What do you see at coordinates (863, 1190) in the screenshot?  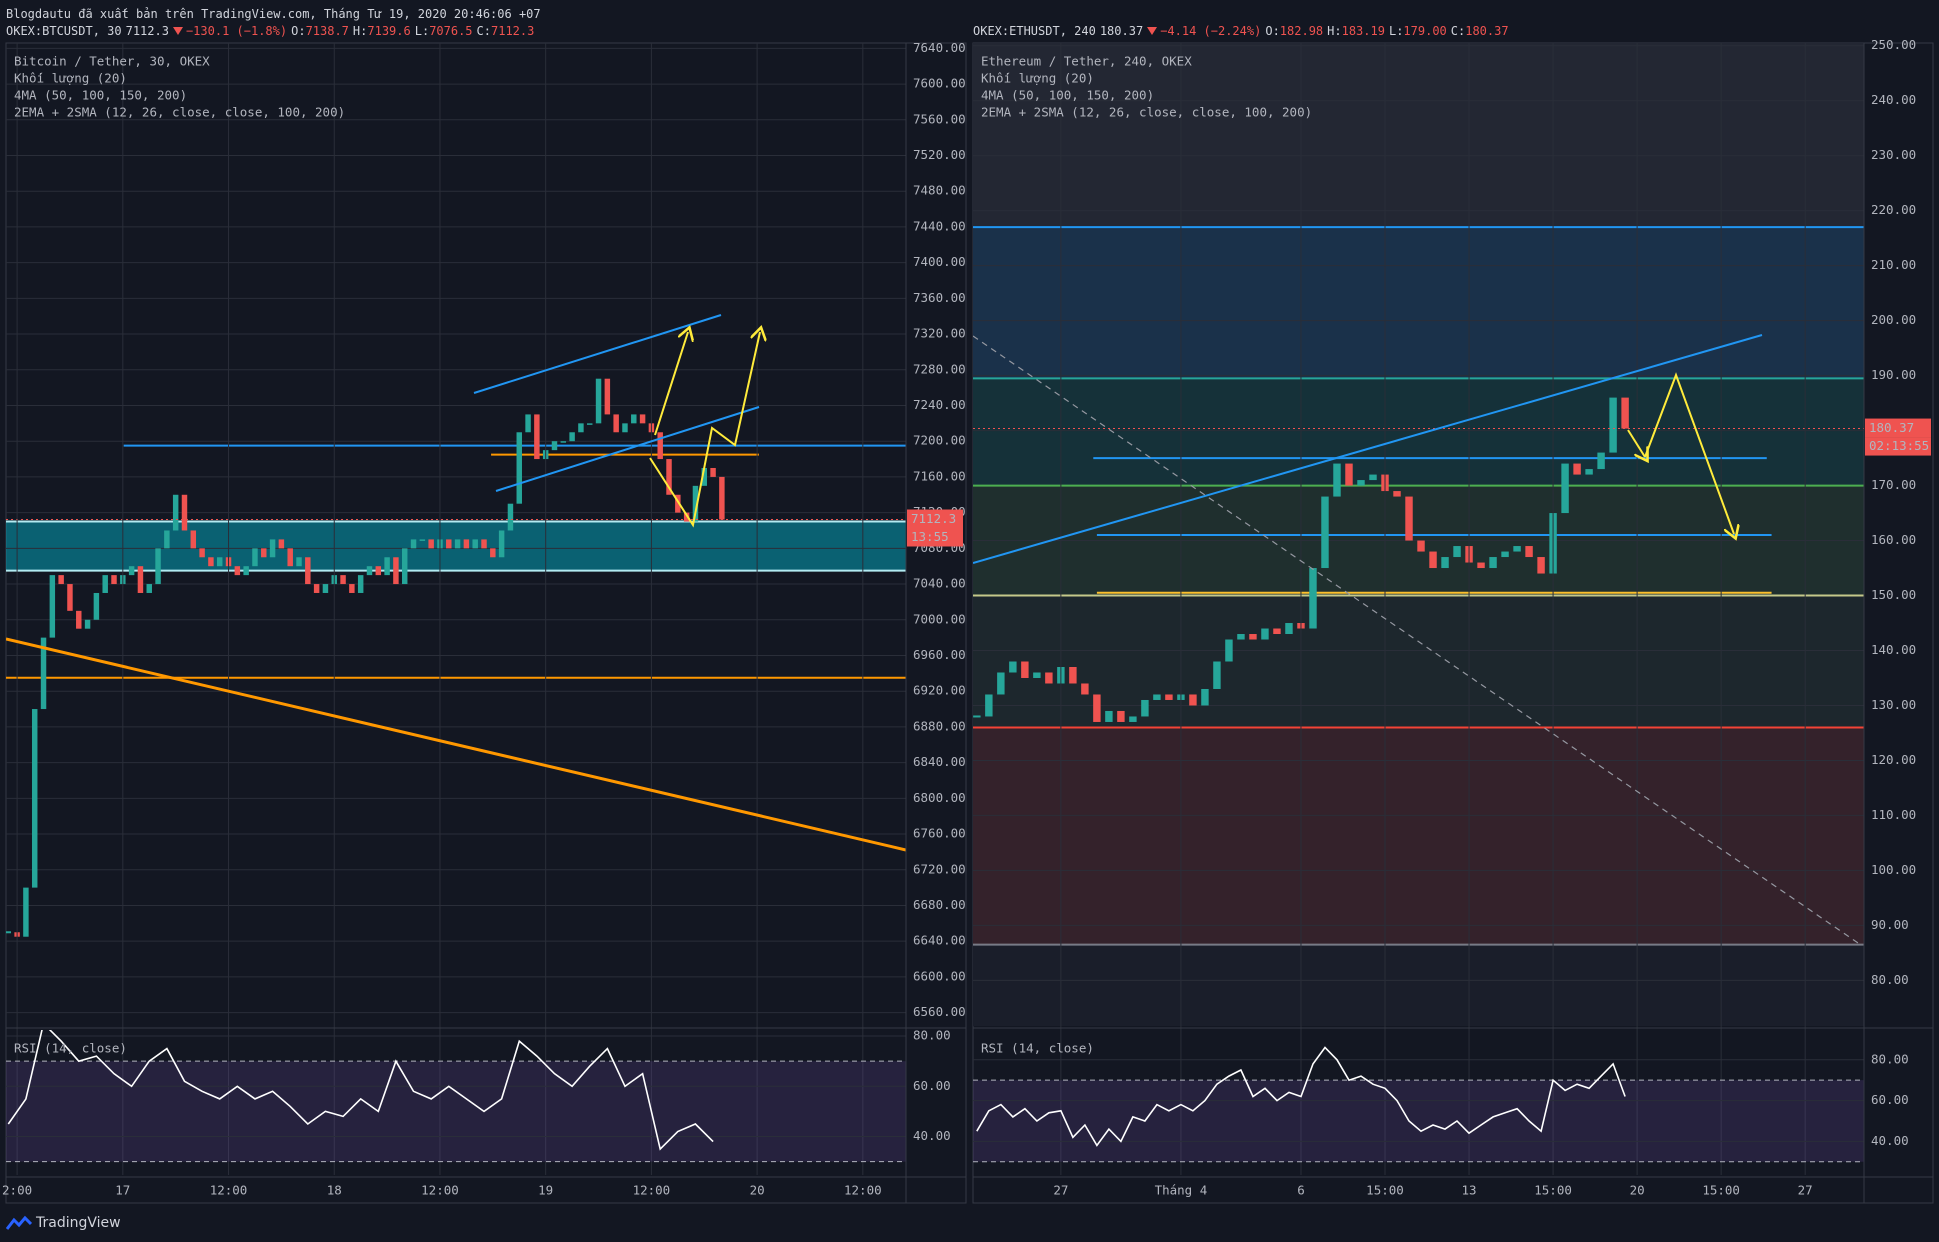 I see `x-tick-label: 12:00` at bounding box center [863, 1190].